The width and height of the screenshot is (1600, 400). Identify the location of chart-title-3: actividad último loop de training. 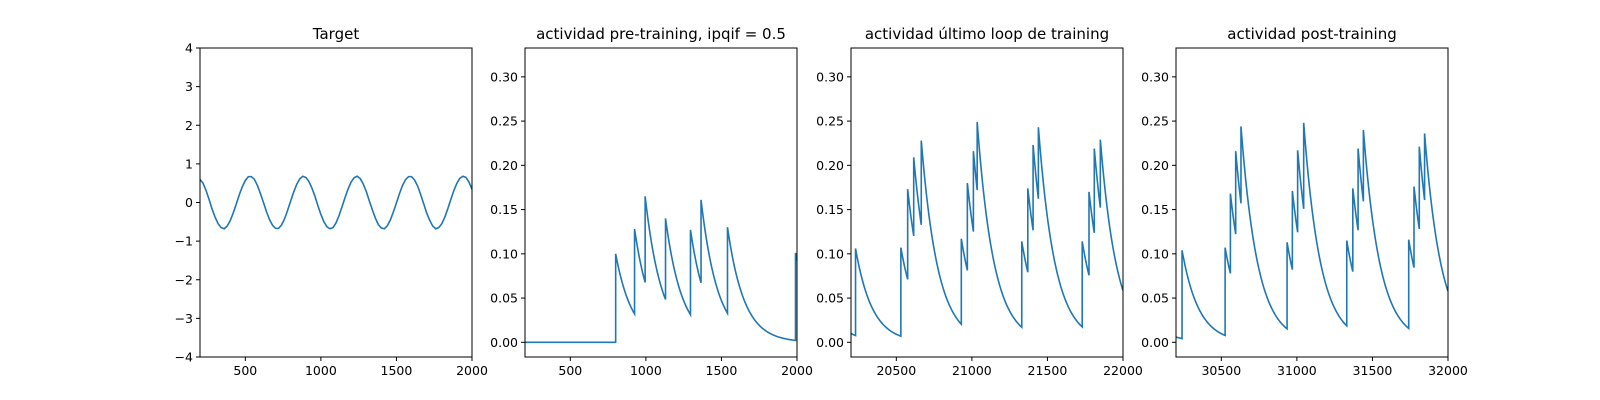
(987, 34).